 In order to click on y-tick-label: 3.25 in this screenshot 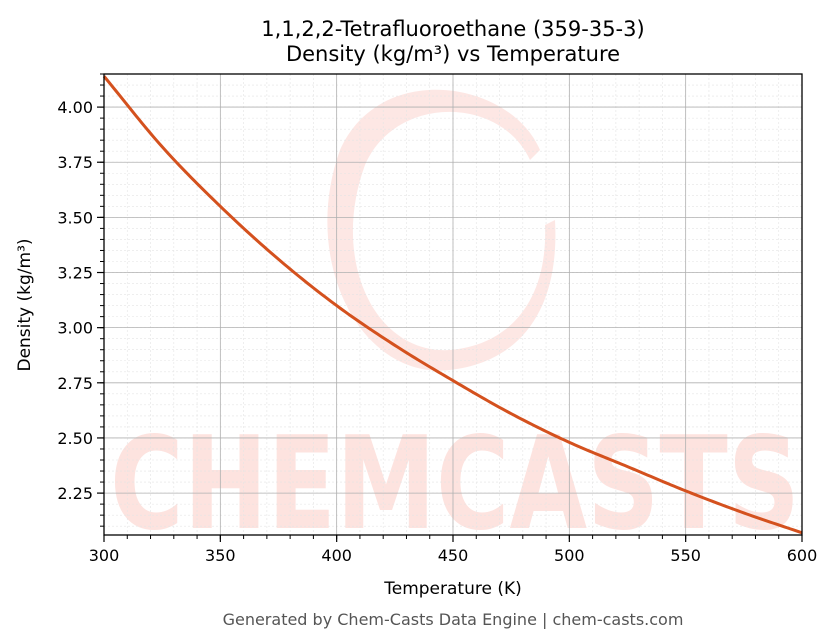, I will do `click(75, 273)`.